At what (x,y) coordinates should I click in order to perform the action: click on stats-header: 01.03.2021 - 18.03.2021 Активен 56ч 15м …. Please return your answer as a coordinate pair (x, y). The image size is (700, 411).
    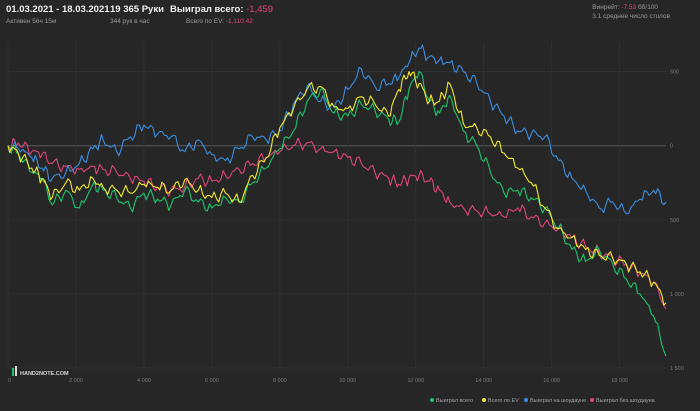
    Looking at the image, I should click on (350, 15).